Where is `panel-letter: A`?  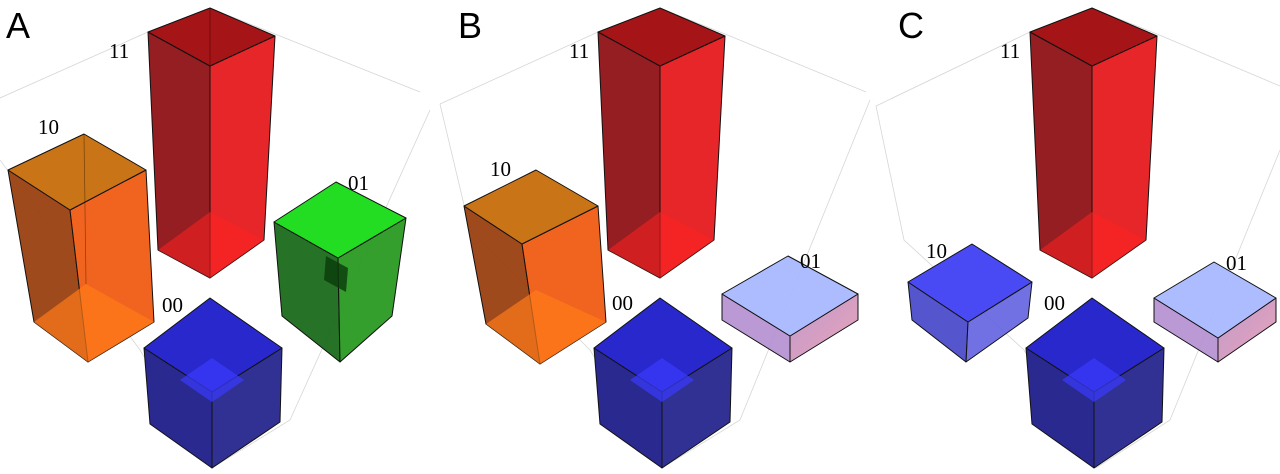
panel-letter: A is located at coordinates (18, 25).